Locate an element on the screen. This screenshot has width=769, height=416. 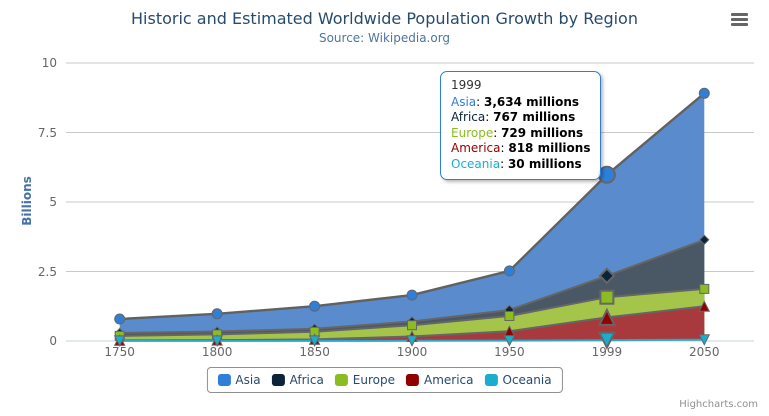
tooltip-row: Europe: 729 millions is located at coordinates (517, 132).